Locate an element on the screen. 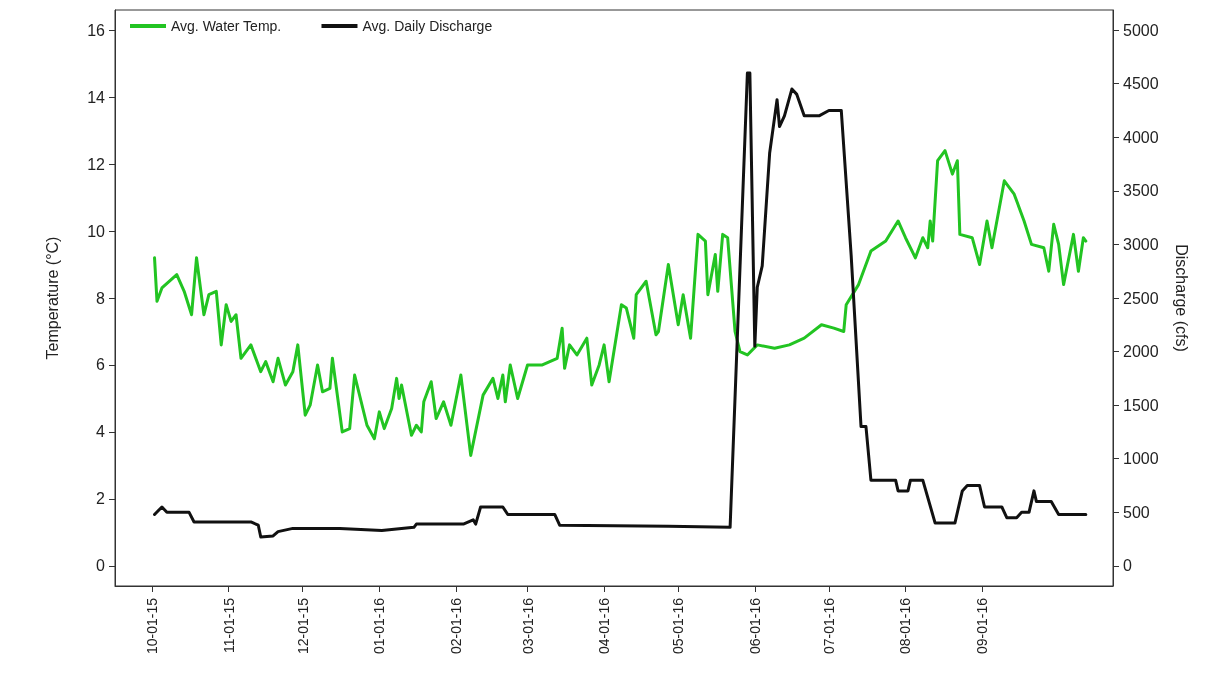 The height and width of the screenshot is (693, 1221). y-tick-label: 0 is located at coordinates (101, 566).